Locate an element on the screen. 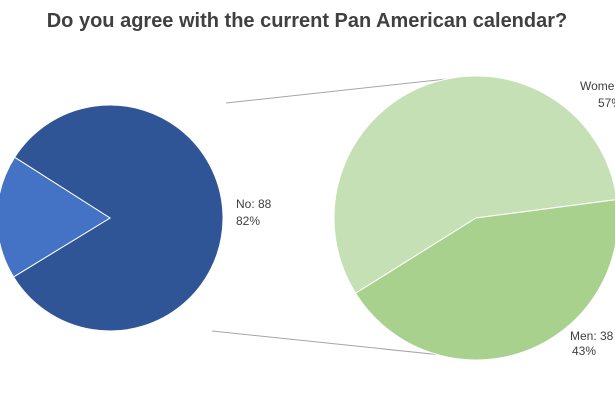  slice-value-label: 82% is located at coordinates (248, 221).